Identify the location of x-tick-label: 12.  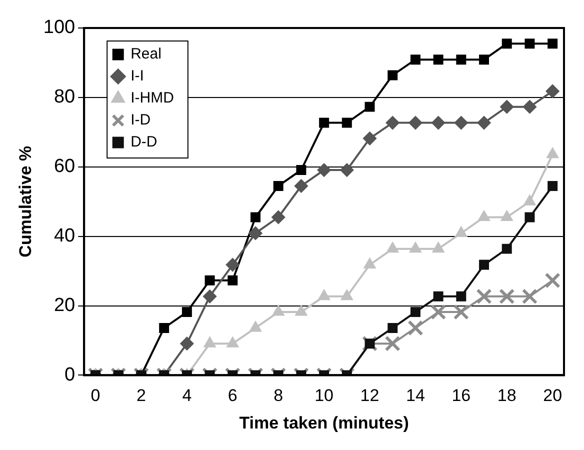
(370, 396).